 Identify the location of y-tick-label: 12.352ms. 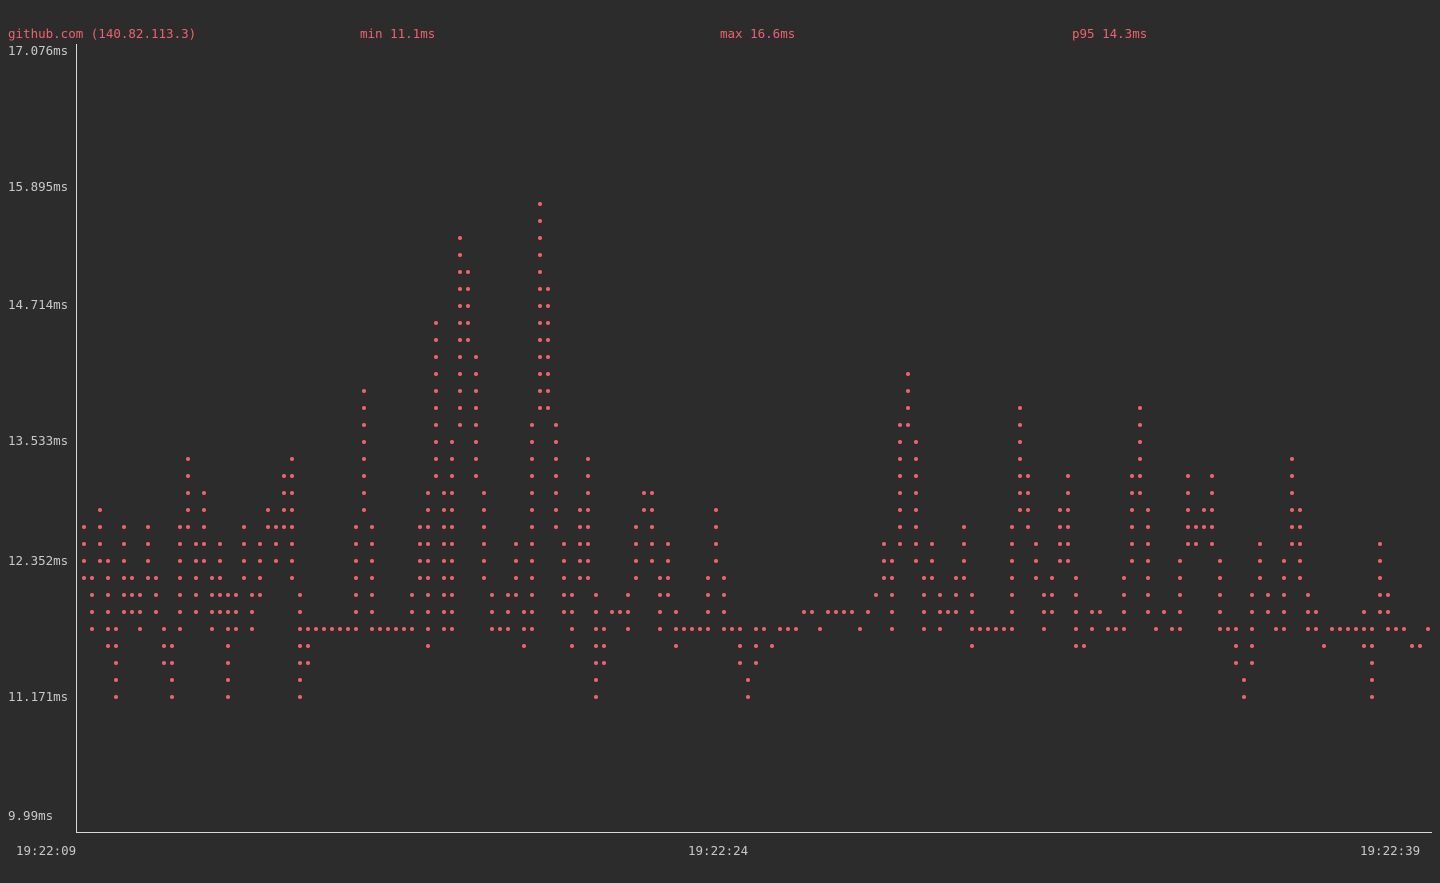
(38, 560).